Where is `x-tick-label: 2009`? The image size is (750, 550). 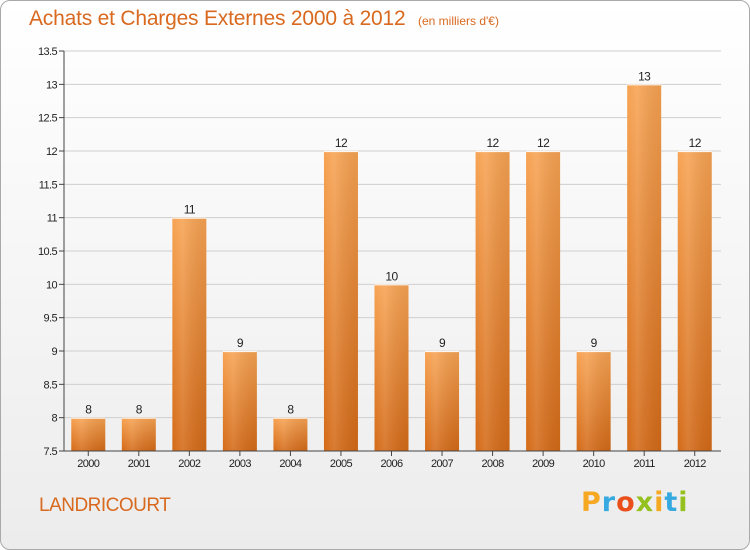
x-tick-label: 2009 is located at coordinates (543, 464).